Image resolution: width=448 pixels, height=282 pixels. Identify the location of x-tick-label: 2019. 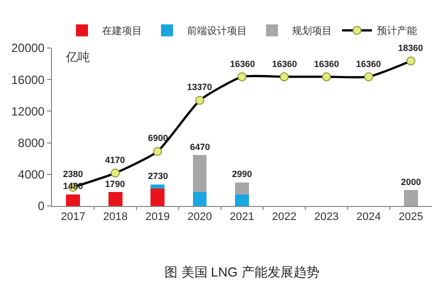
(157, 217).